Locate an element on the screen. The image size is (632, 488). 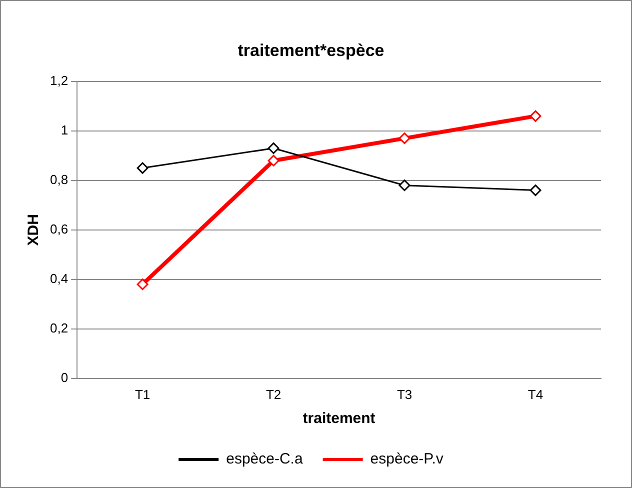
legend-label: espèce-P.v is located at coordinates (407, 459).